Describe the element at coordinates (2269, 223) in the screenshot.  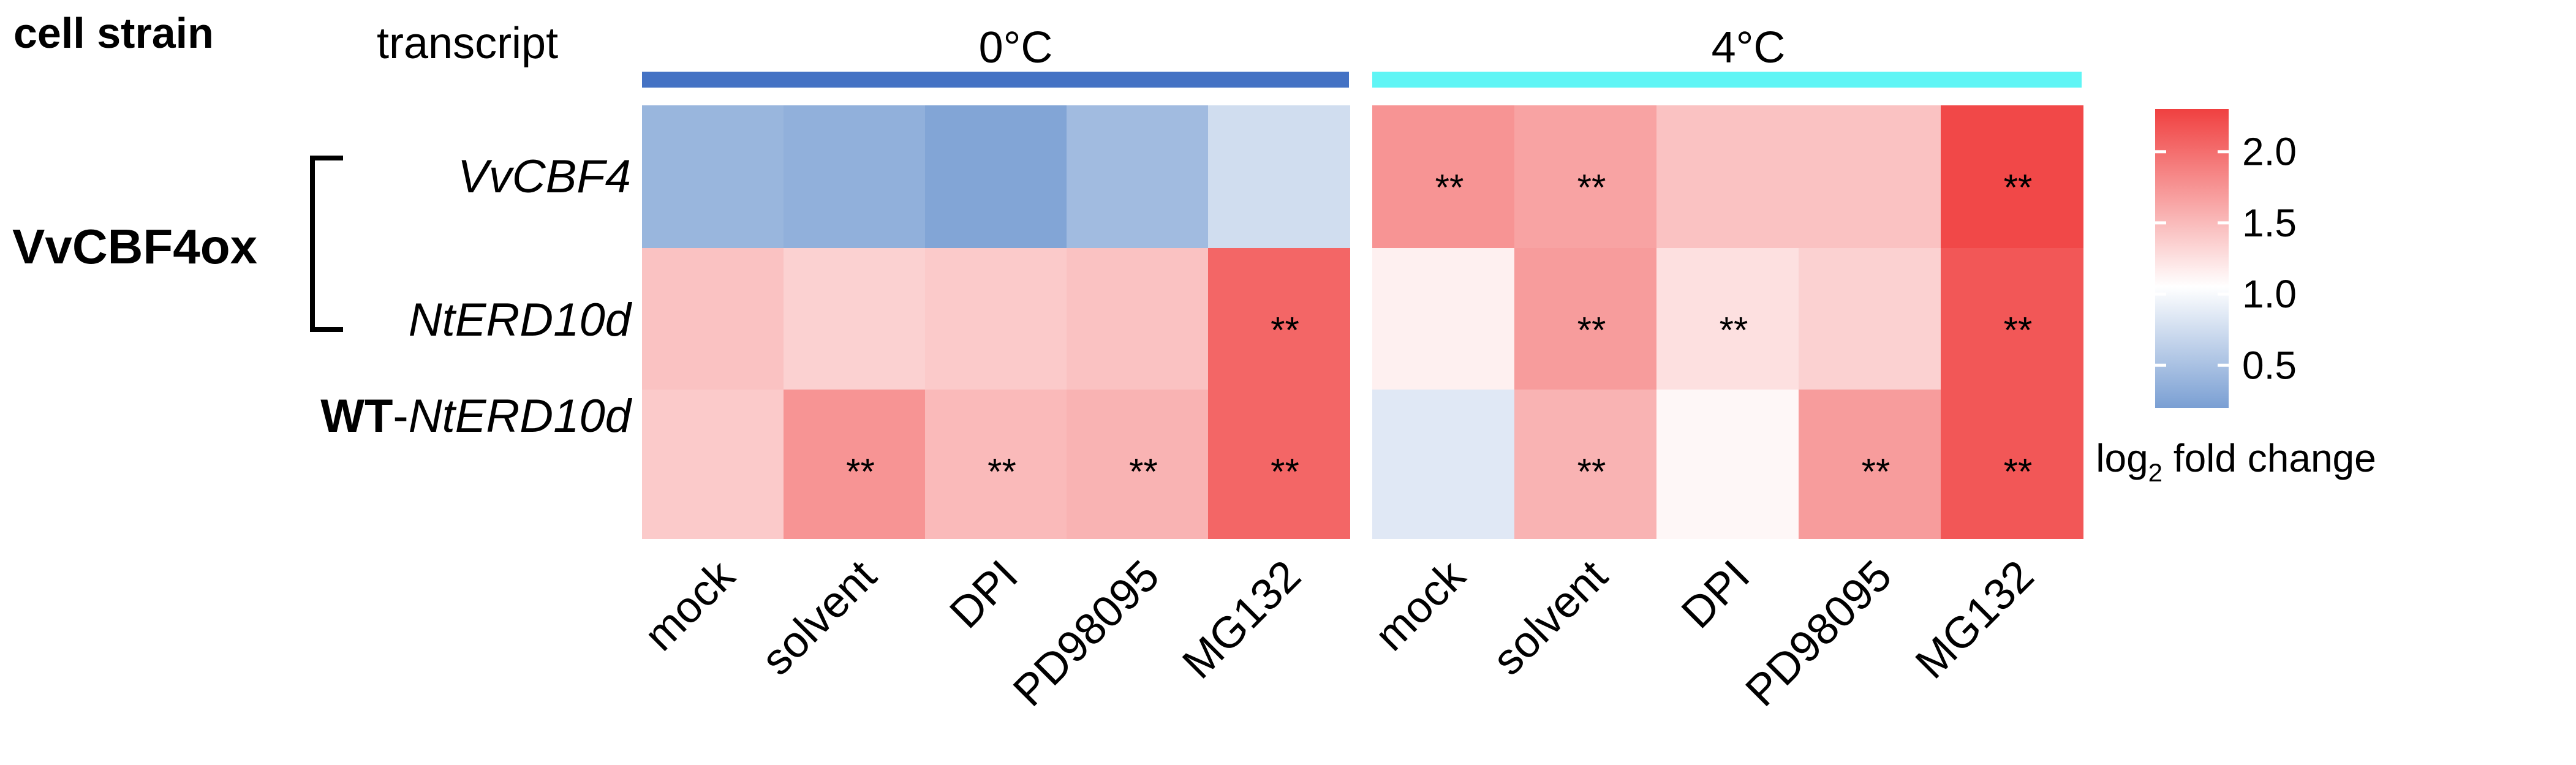
I see `colorbar-tick-label: 1.5` at that location.